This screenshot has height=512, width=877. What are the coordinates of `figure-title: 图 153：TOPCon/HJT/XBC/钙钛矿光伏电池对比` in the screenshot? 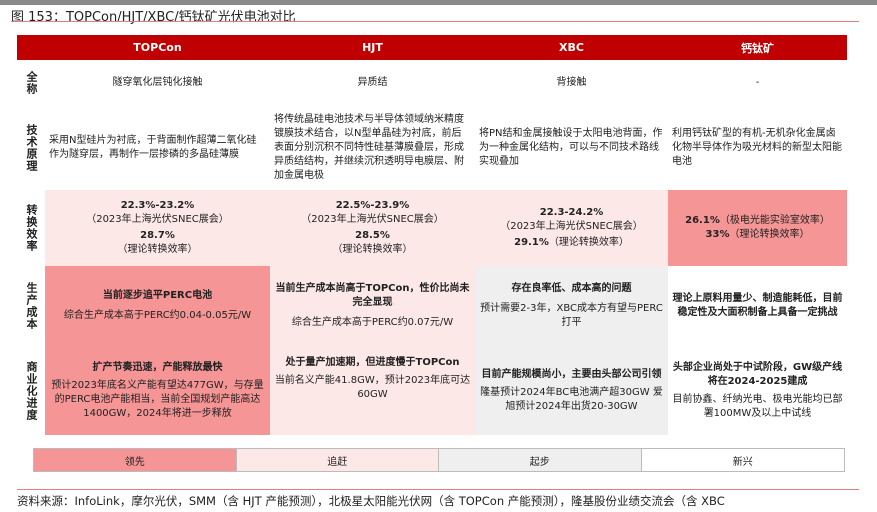 It's located at (153, 17).